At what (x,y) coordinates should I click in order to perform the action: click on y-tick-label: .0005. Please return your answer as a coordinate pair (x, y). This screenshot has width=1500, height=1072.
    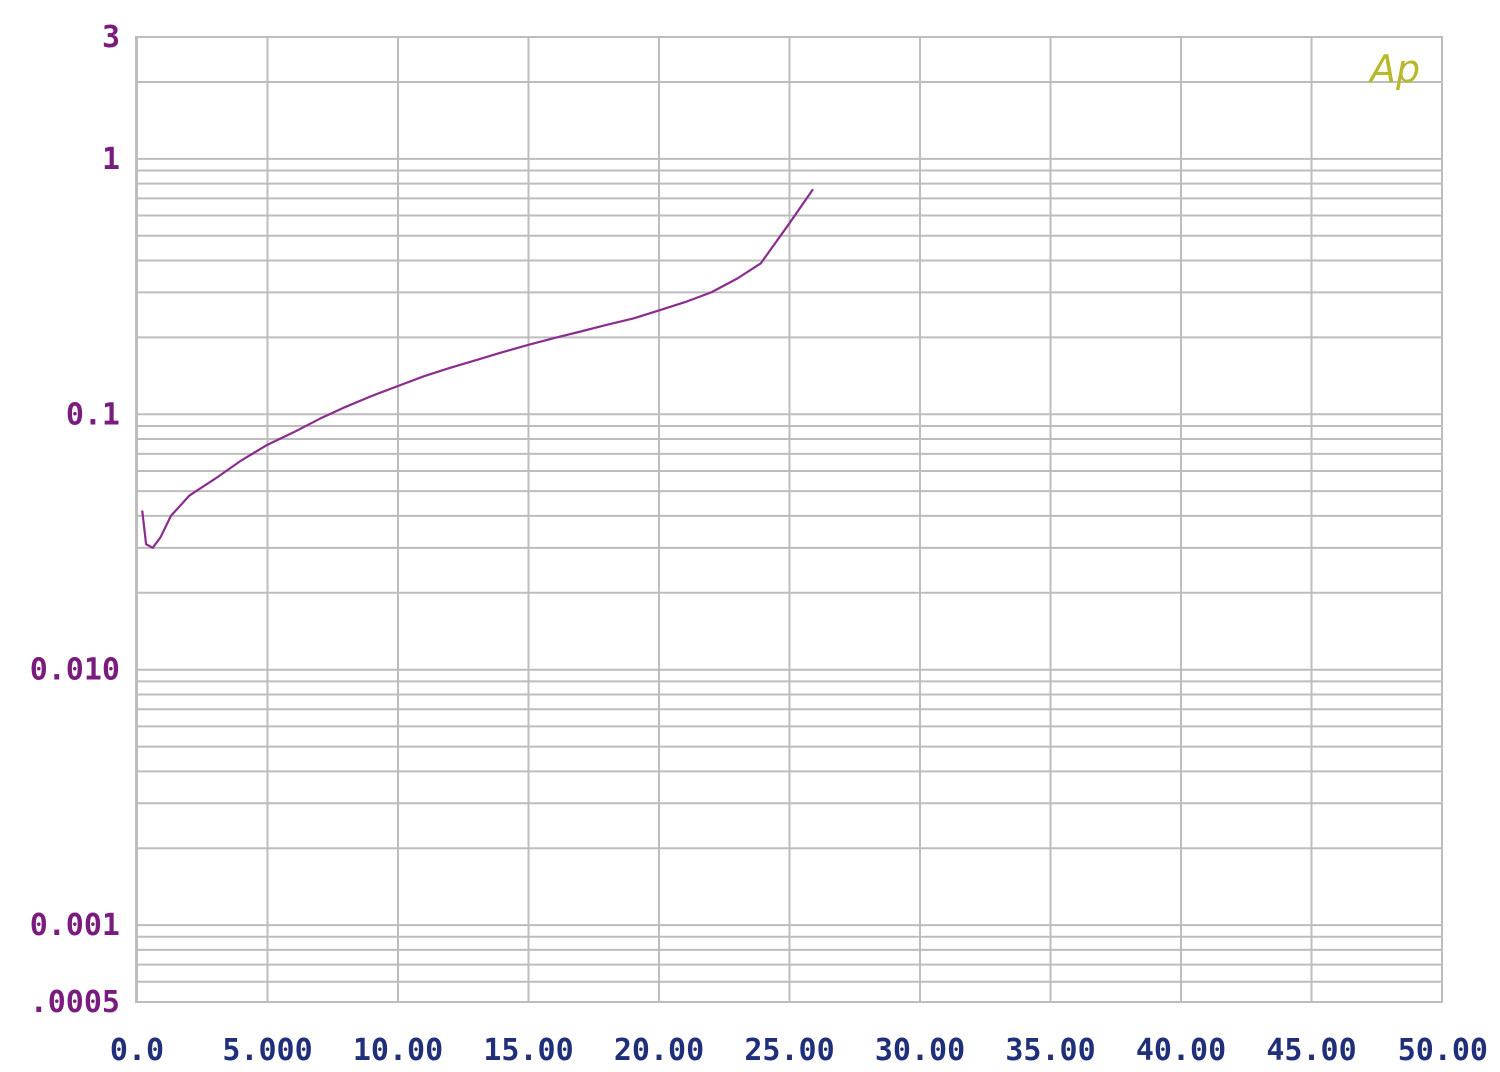
    Looking at the image, I should click on (75, 1002).